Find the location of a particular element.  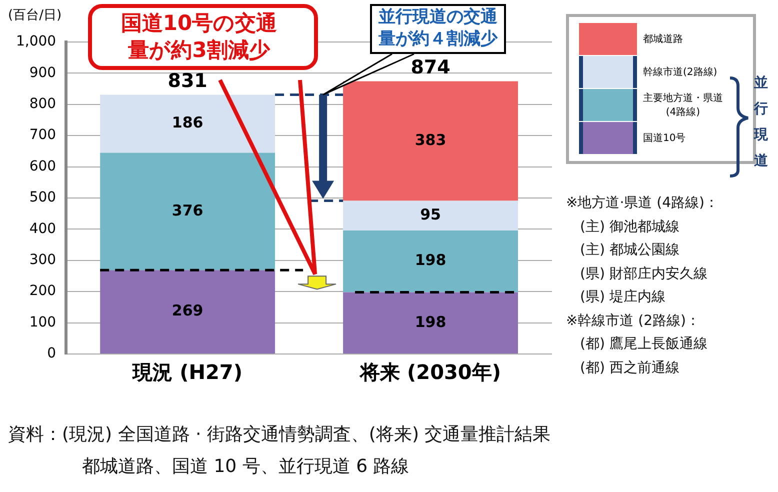

data-label: 186 is located at coordinates (188, 123).